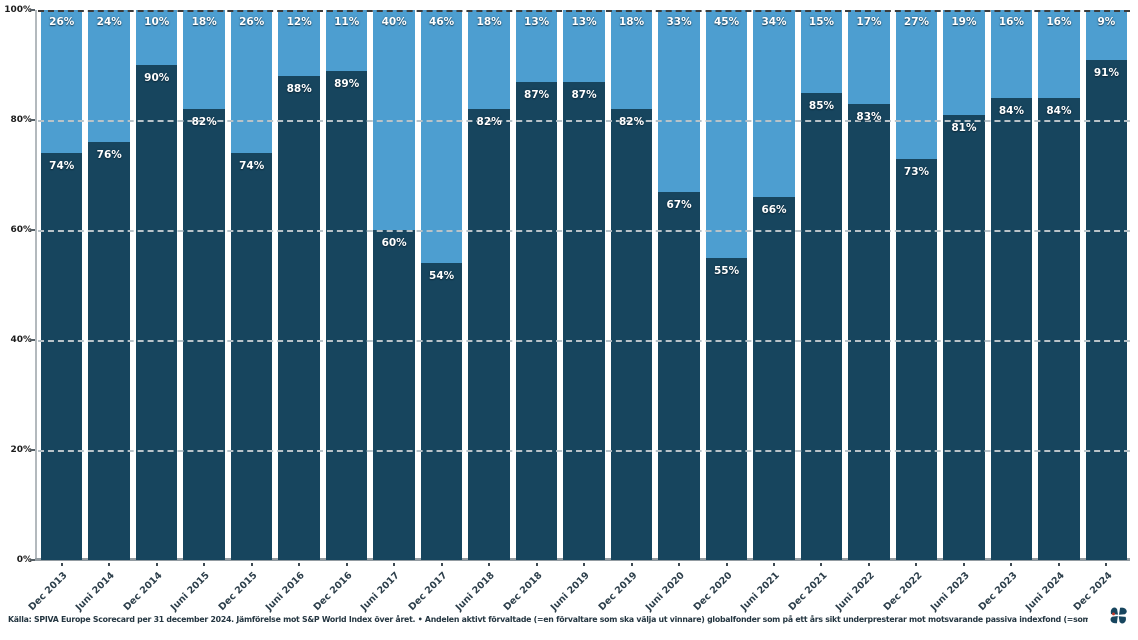  I want to click on x-tick-label: Juni 2019, so click(570, 592).